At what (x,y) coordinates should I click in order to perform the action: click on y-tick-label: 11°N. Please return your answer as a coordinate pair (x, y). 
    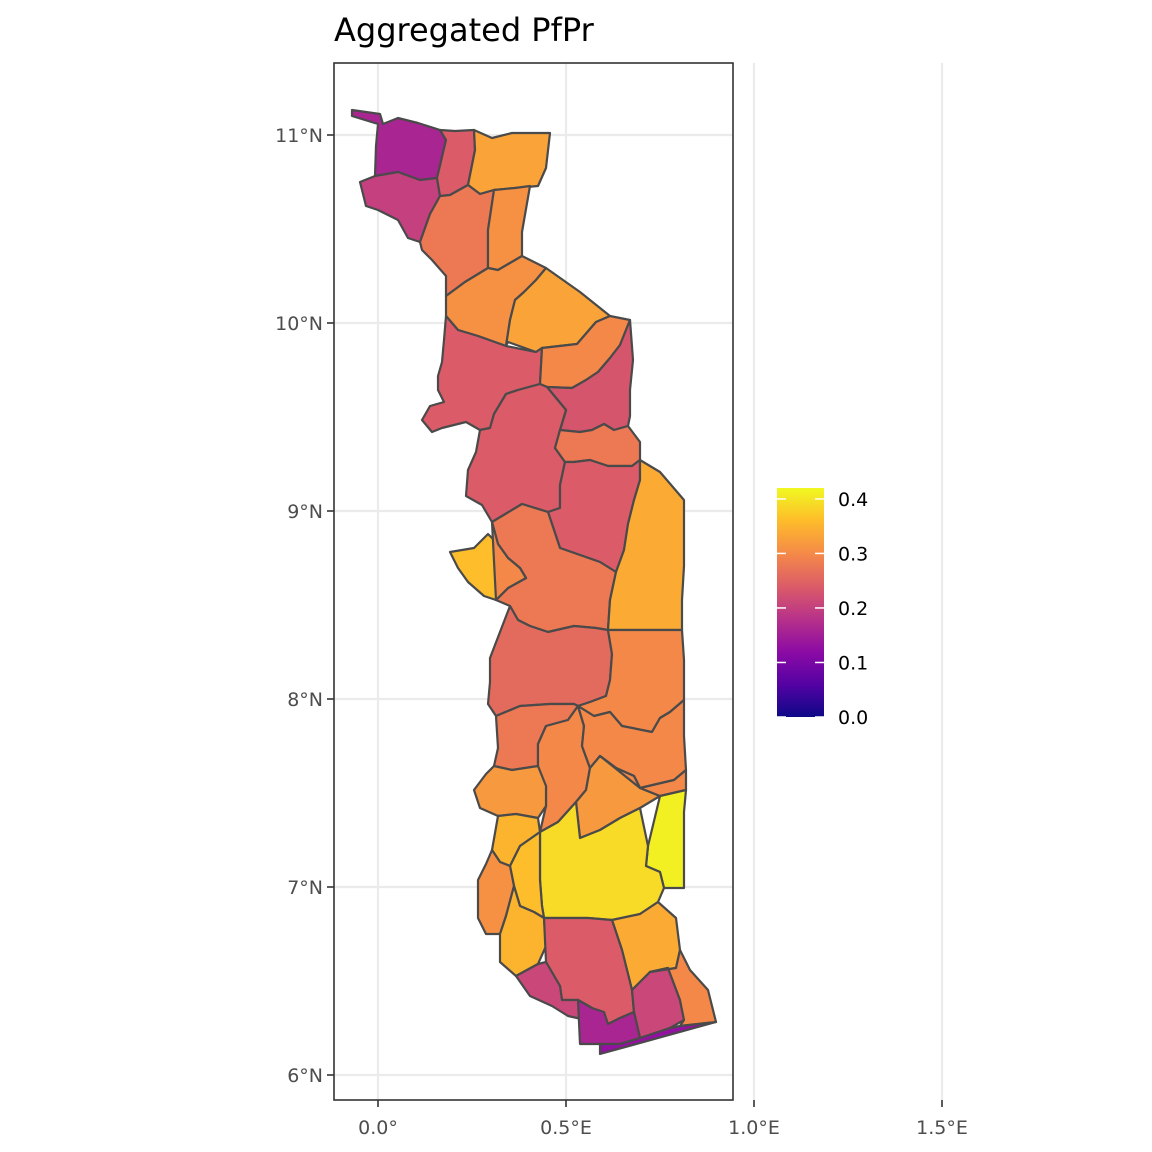
    Looking at the image, I should click on (299, 136).